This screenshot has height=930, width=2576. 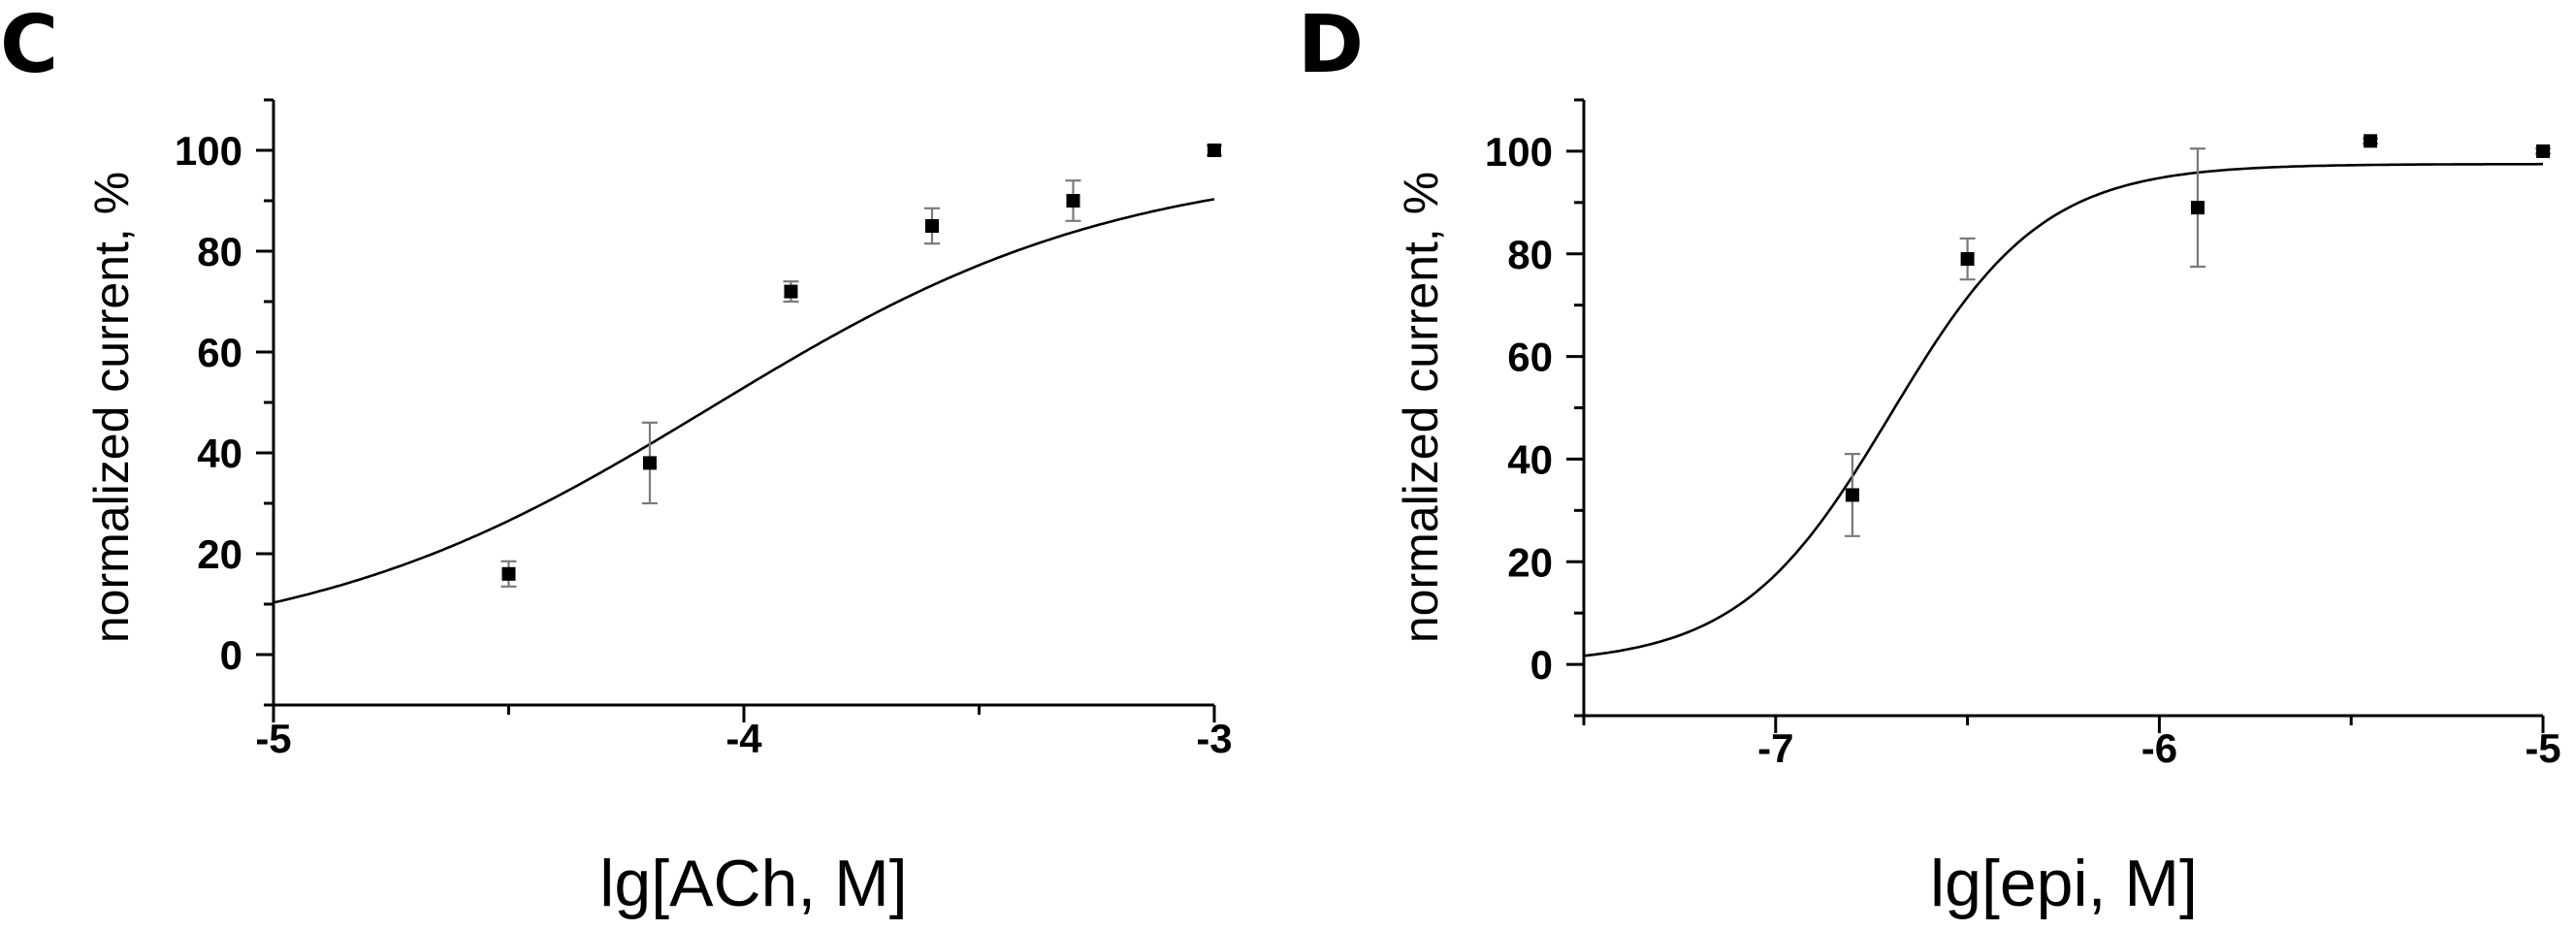 I want to click on x-tick-label: -4, so click(x=743, y=739).